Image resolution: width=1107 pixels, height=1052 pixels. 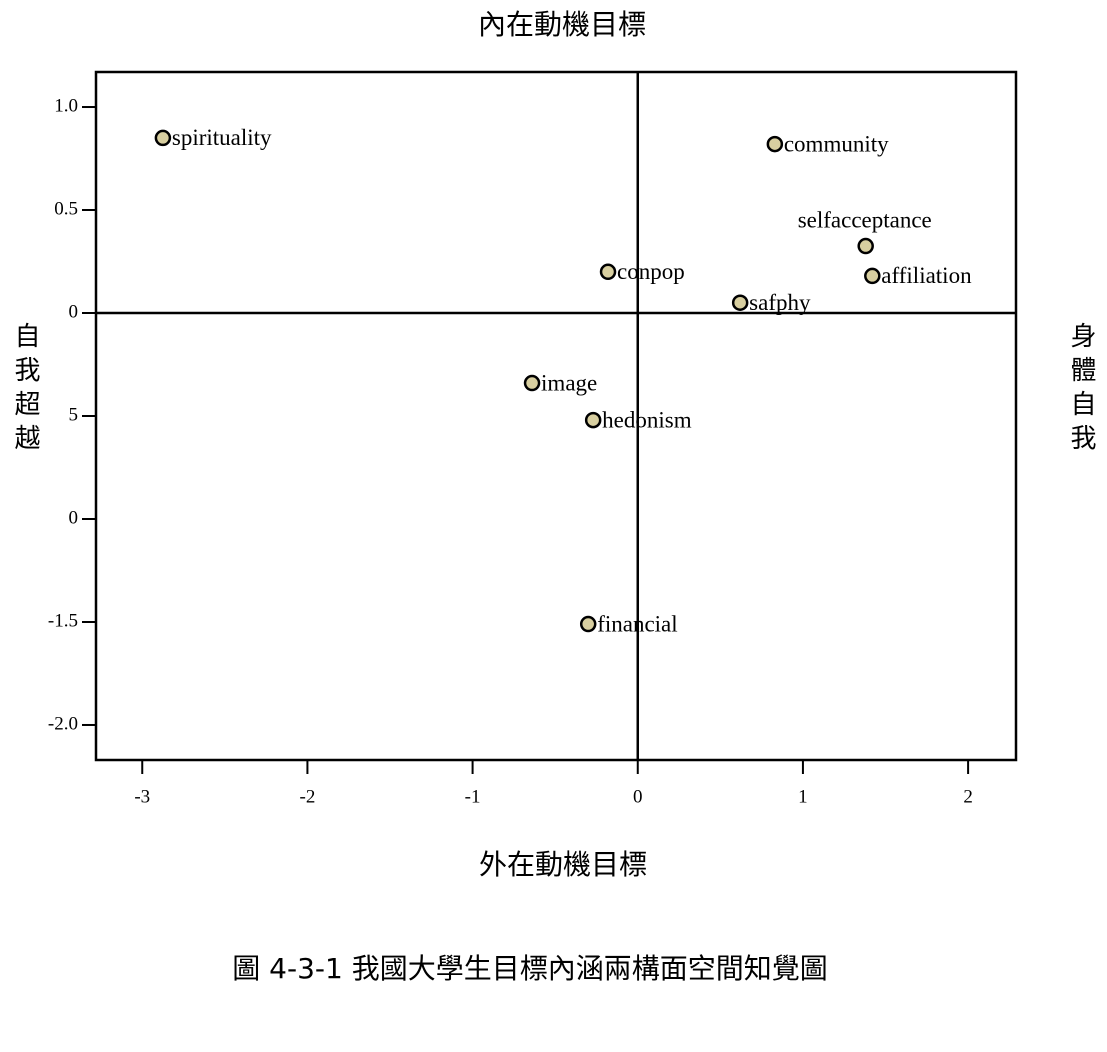 What do you see at coordinates (638, 796) in the screenshot?
I see `x-tick-label: 0` at bounding box center [638, 796].